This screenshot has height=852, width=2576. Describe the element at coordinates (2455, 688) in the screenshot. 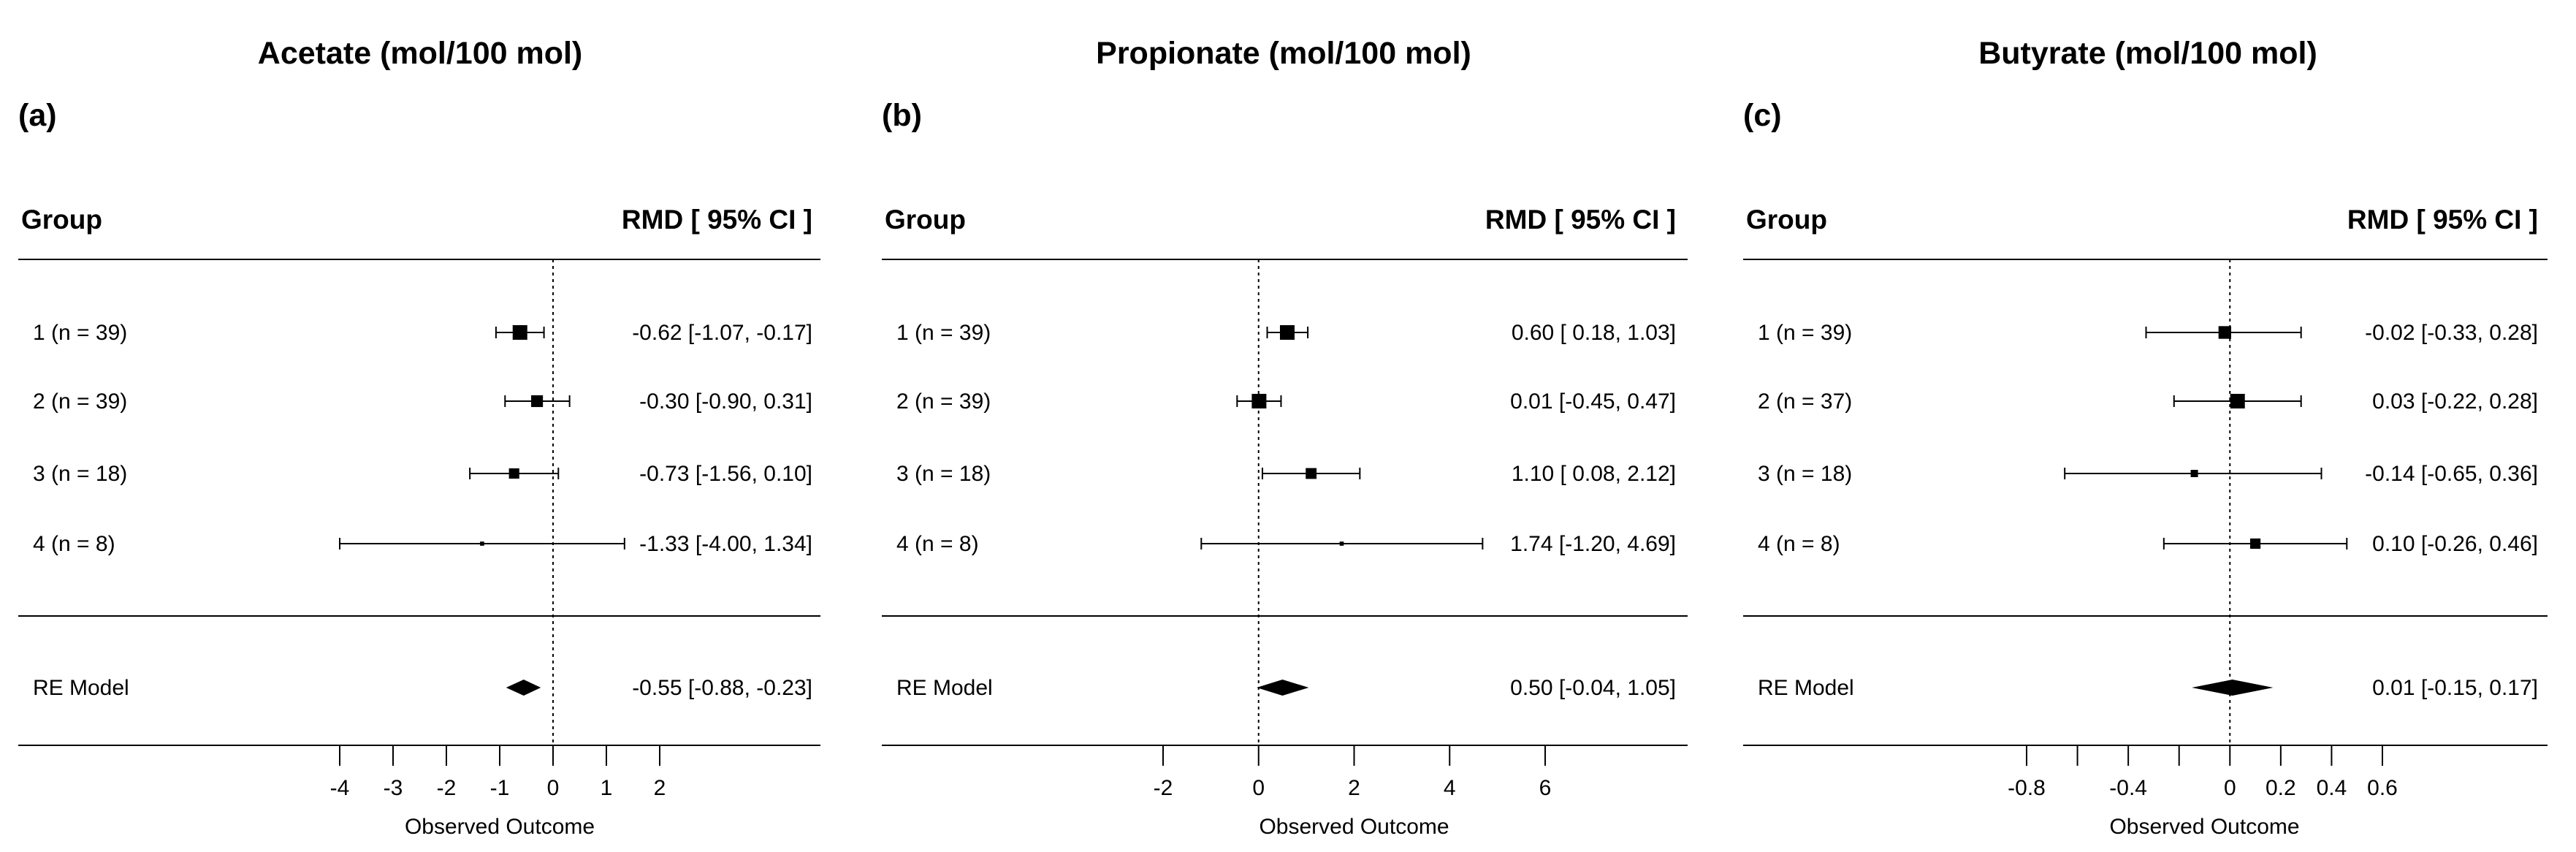

I see `summary-estimate-text: 0.01 [-0.15, 0.17]` at that location.